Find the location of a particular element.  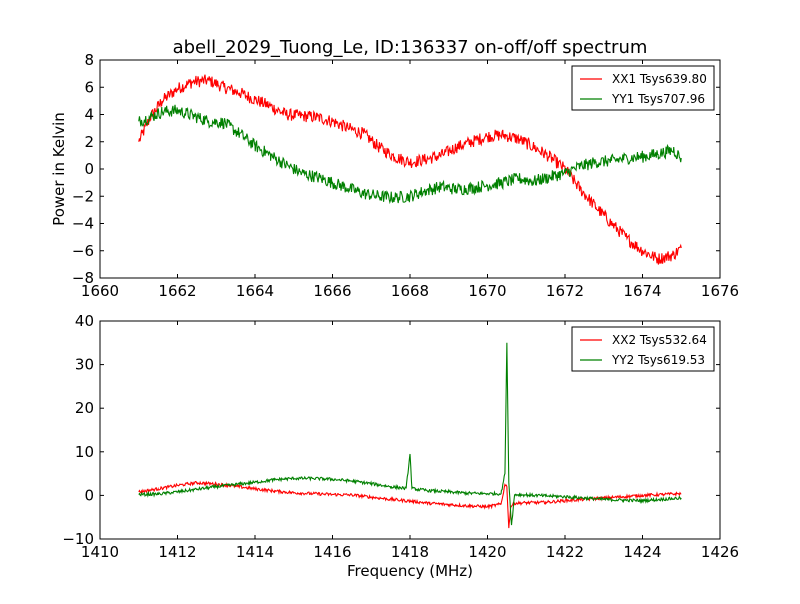

y-tick-label: −4 is located at coordinates (83, 224).